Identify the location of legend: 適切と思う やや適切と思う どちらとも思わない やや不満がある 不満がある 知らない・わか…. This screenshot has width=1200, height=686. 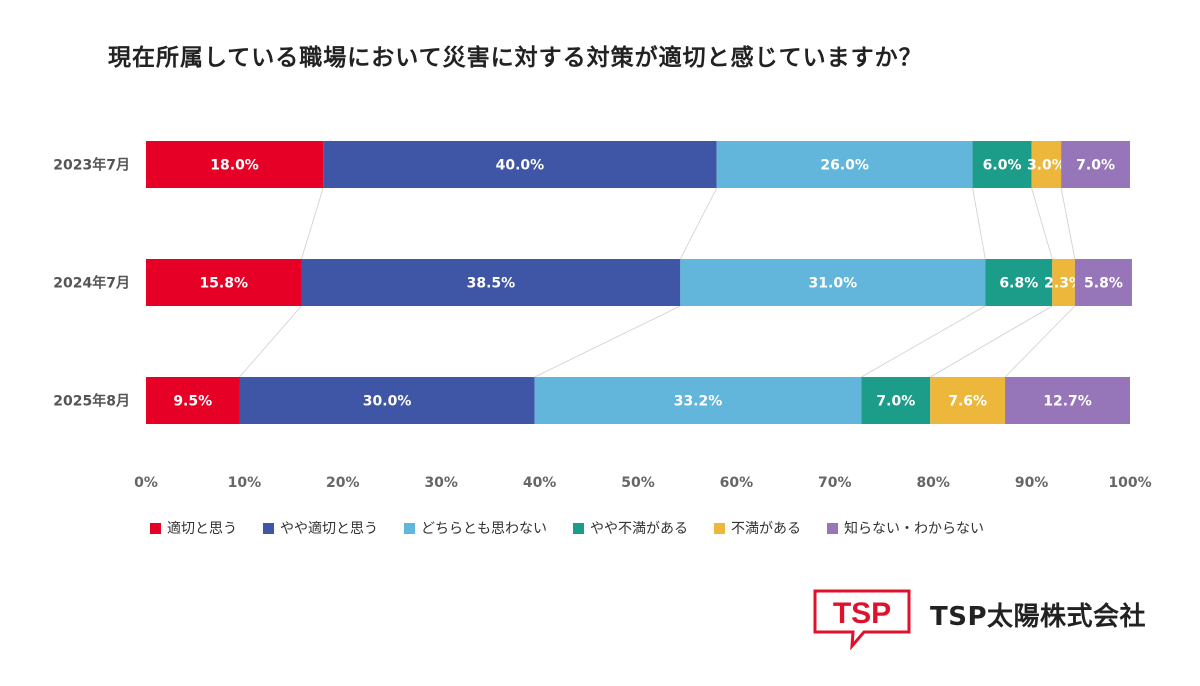
(567, 528).